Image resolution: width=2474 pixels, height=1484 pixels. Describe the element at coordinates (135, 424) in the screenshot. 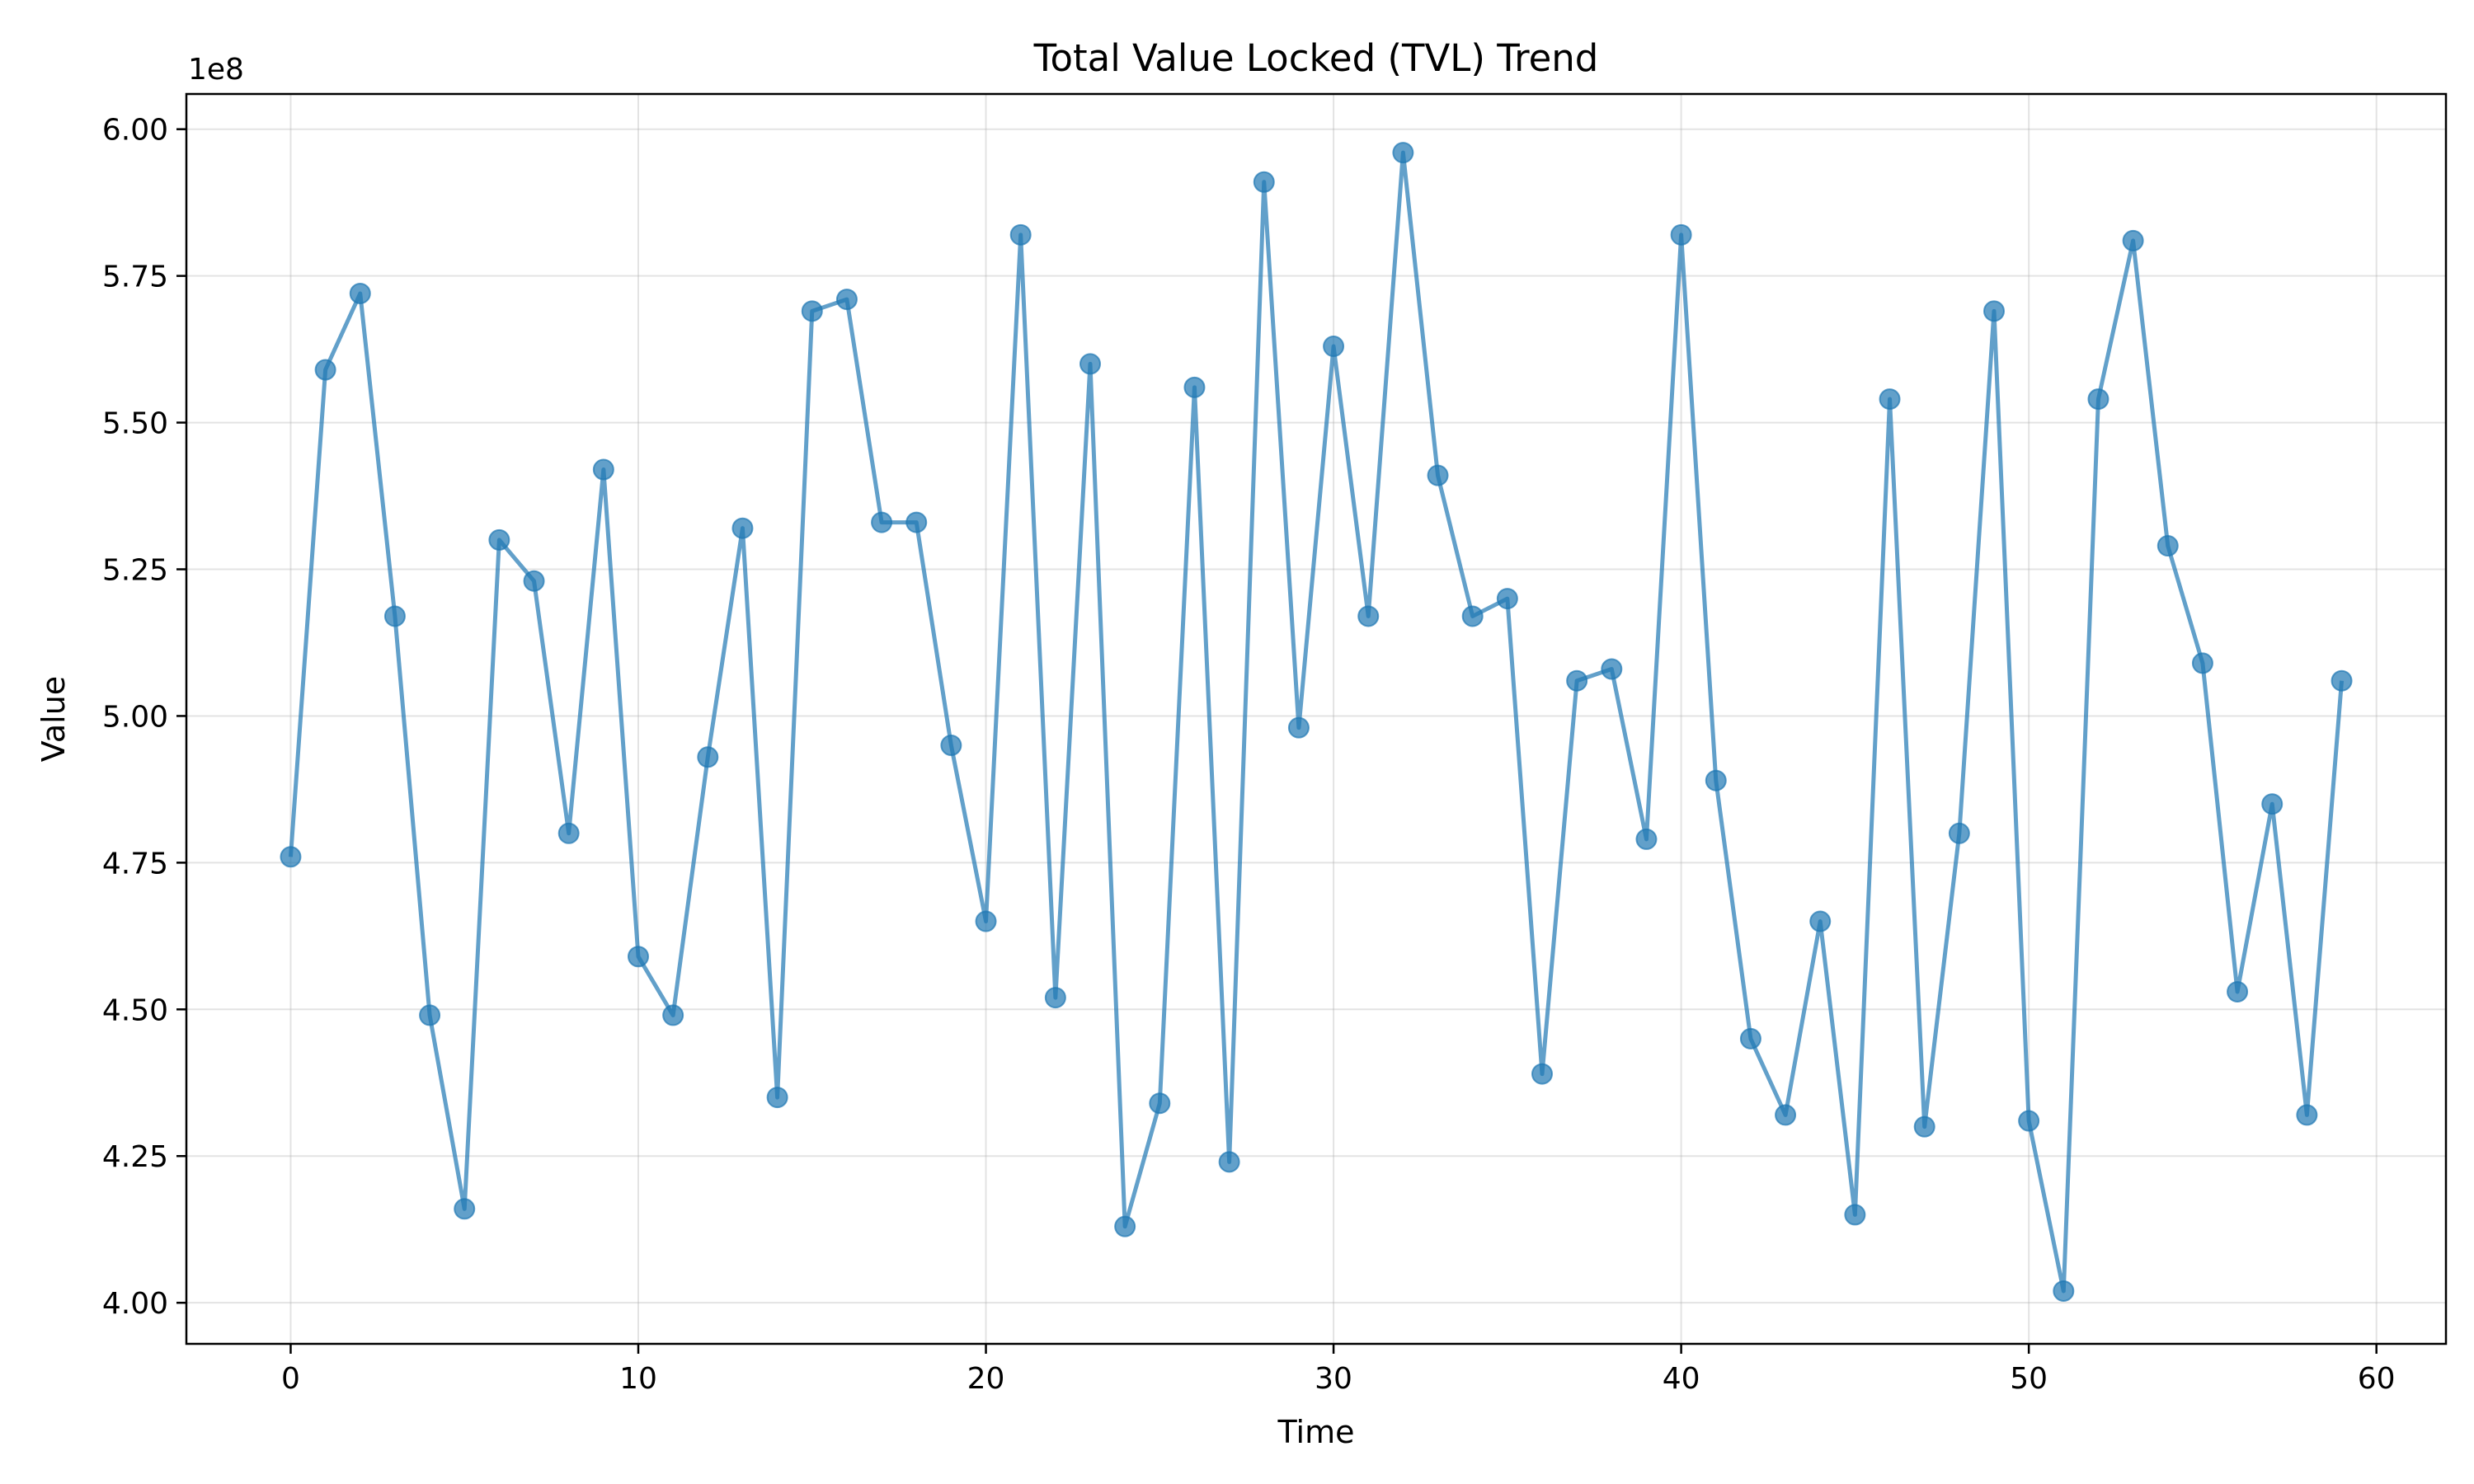

I see `y-tick-label: 5.50` at that location.